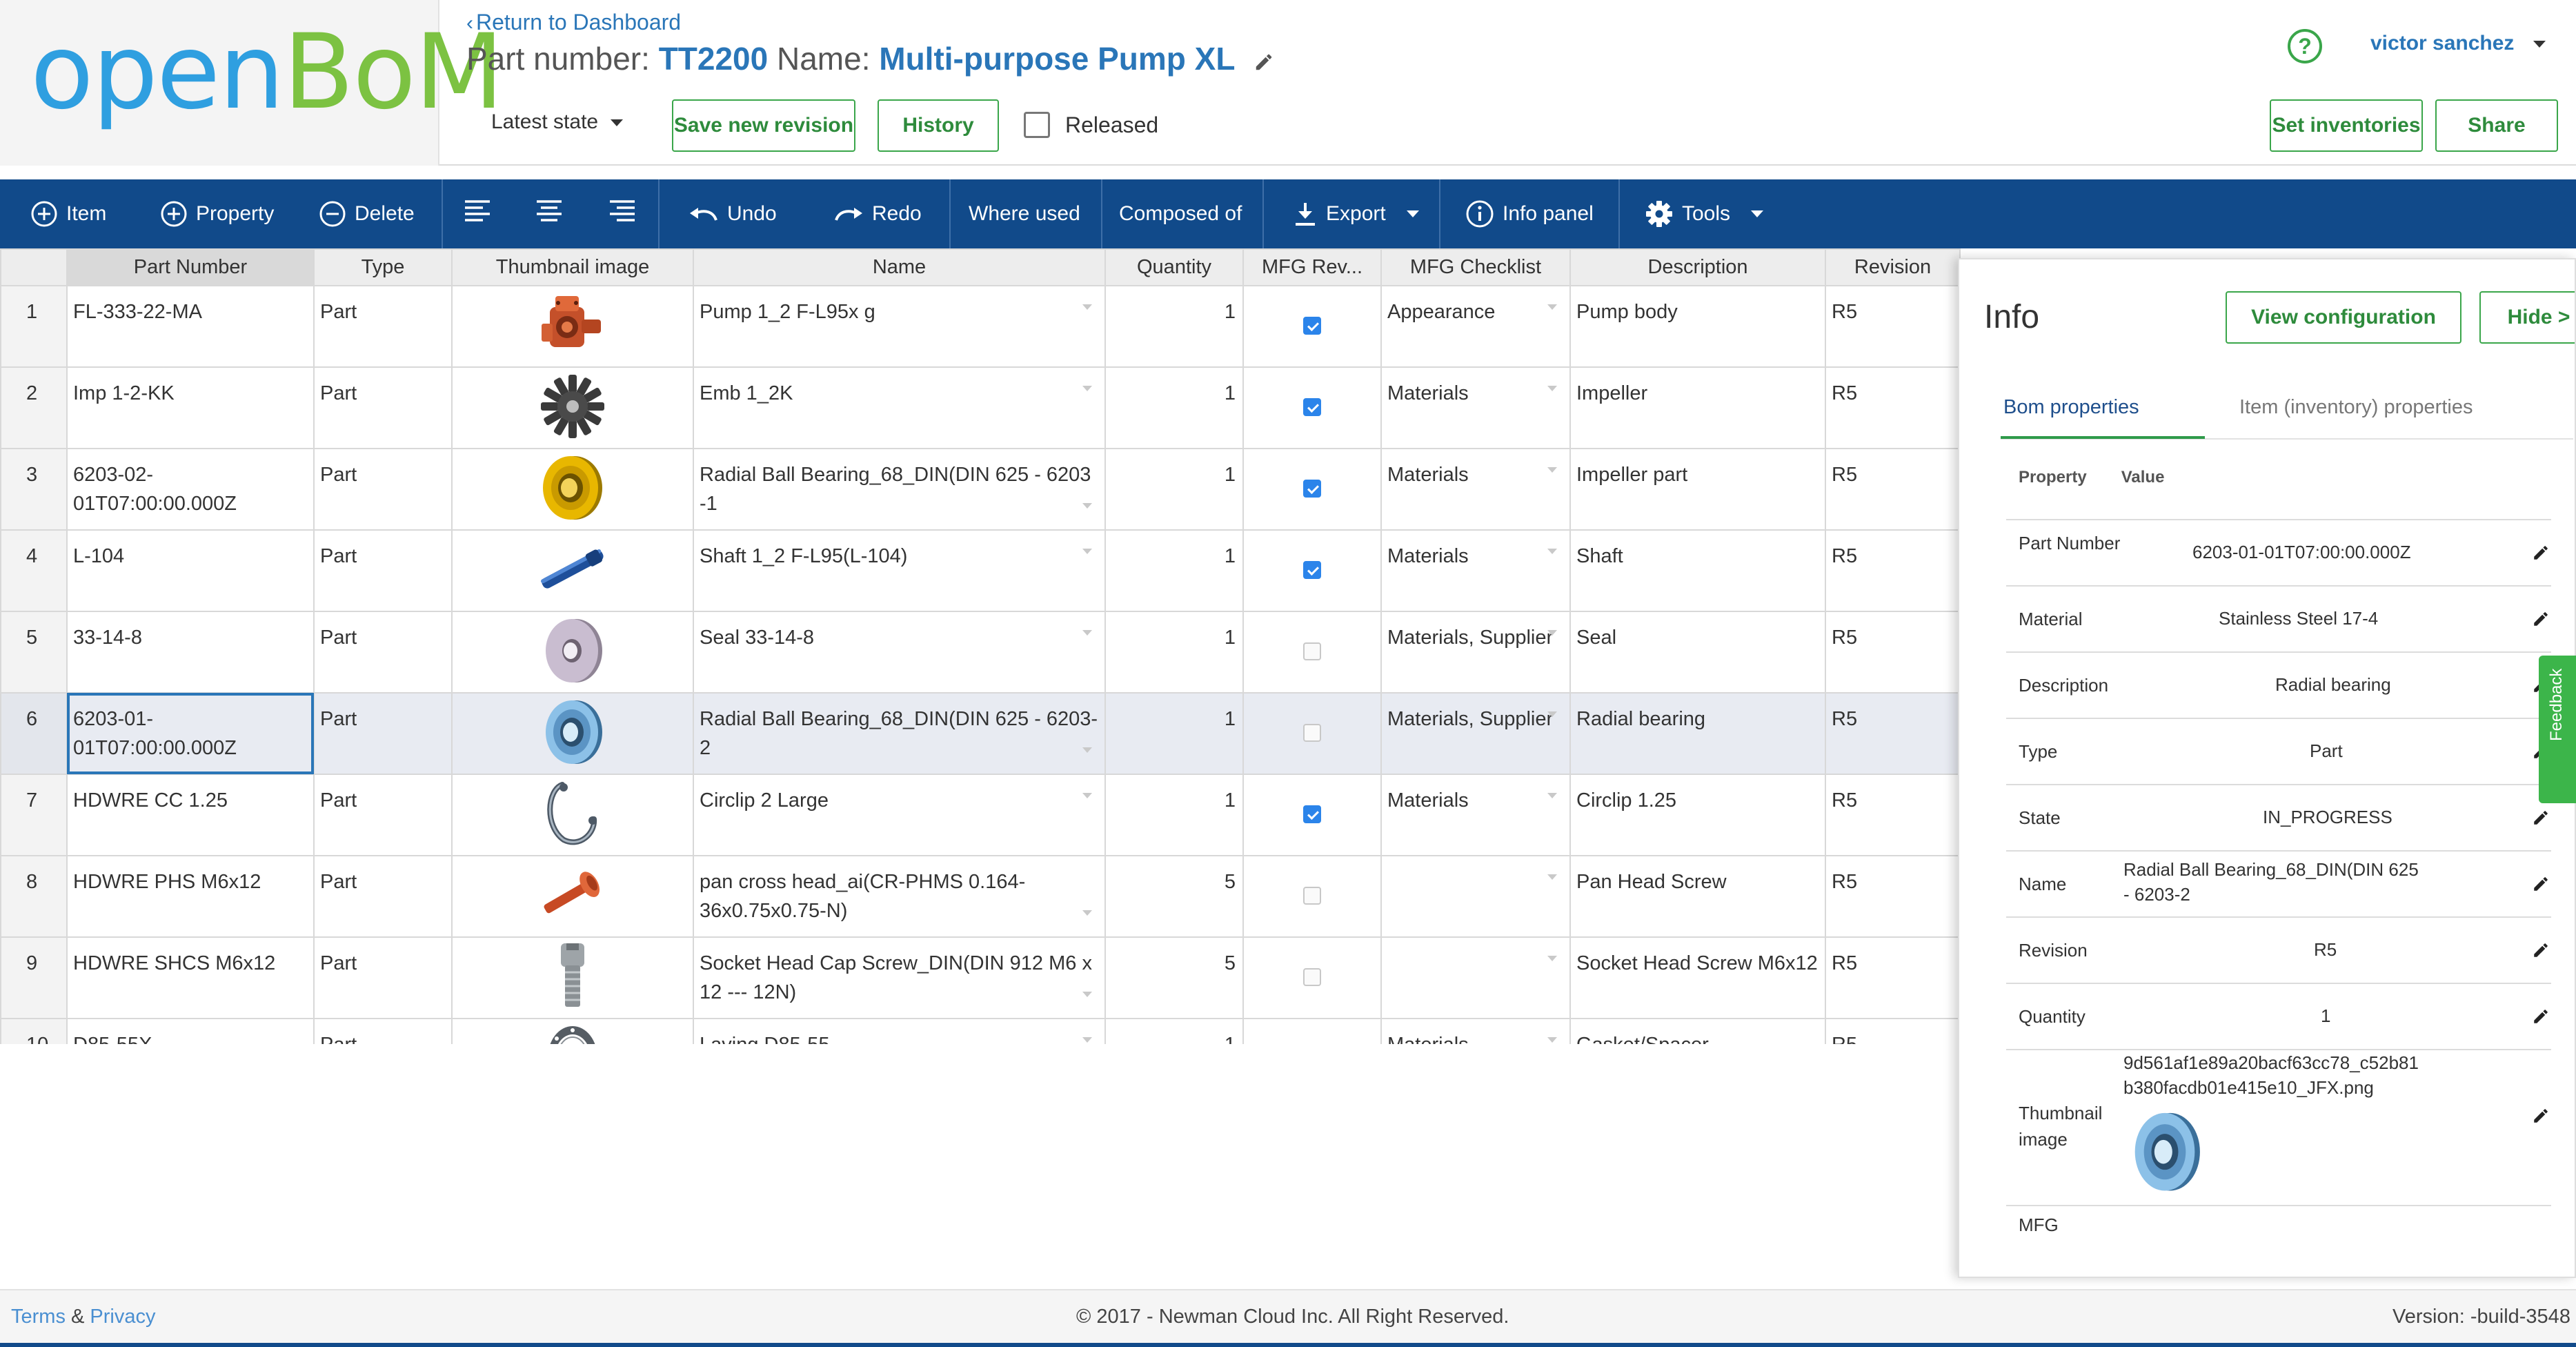 The height and width of the screenshot is (1347, 2576). I want to click on cell-description: Seal, so click(1697, 653).